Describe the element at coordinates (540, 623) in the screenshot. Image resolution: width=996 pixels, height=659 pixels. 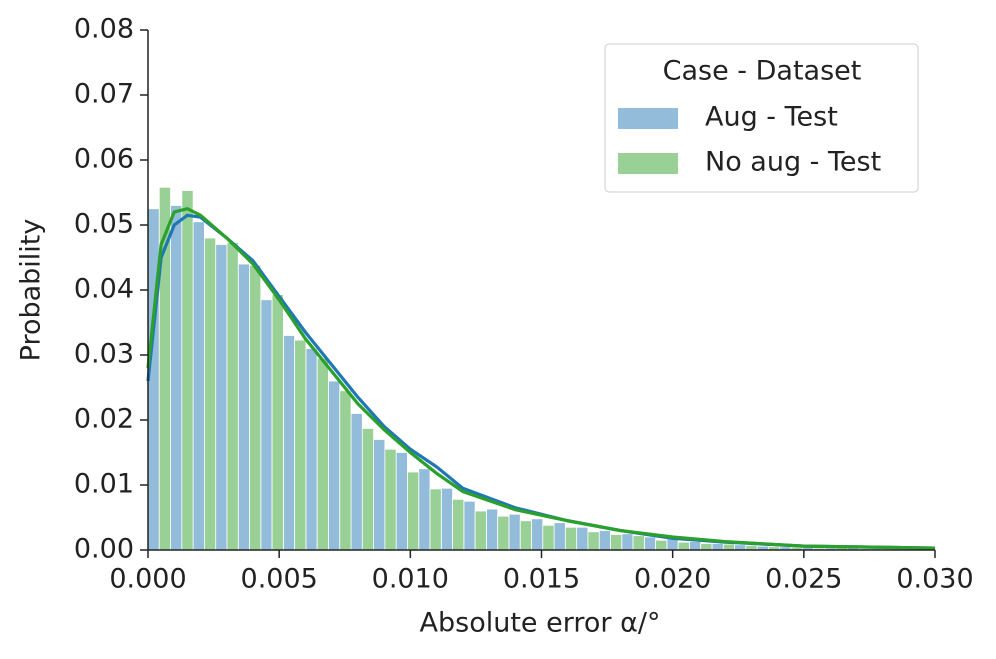
I see `x-axis-label: Absolute error α/°` at that location.